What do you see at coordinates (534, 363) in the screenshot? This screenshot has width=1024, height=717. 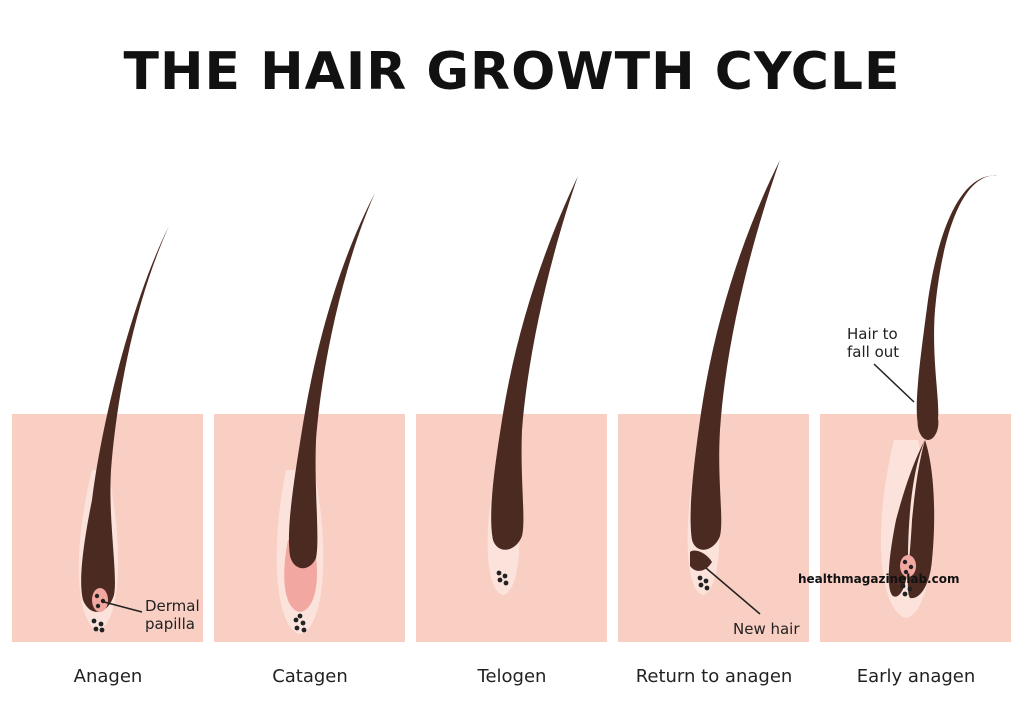 I see `hair-shaft-telogen` at bounding box center [534, 363].